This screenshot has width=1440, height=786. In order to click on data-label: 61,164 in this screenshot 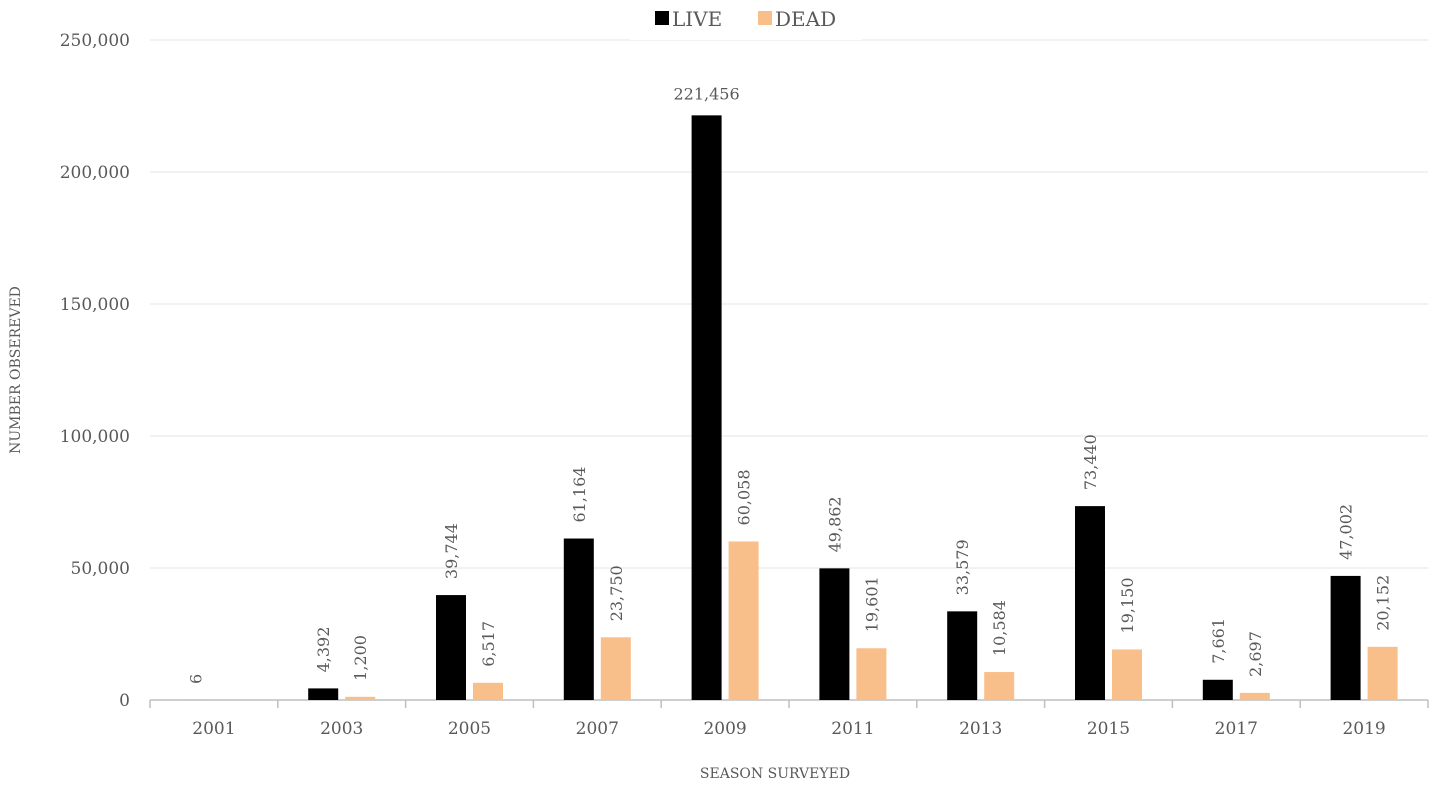, I will do `click(579, 495)`.